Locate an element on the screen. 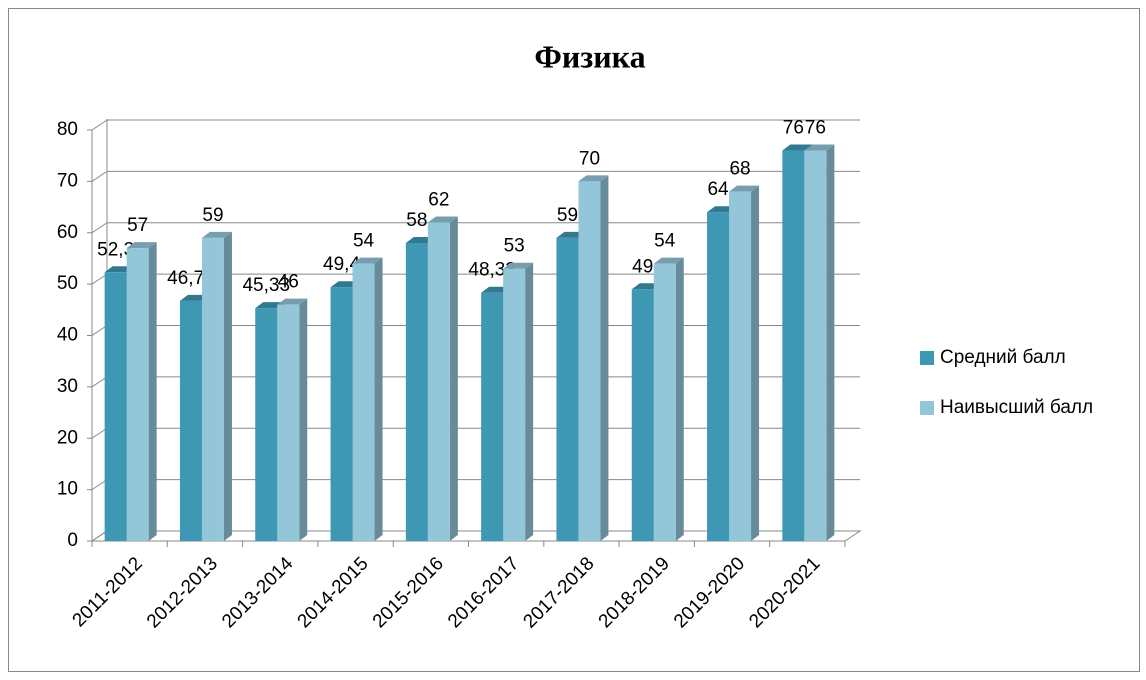 This screenshot has width=1146, height=680. y-tick-label: 30 is located at coordinates (67, 386).